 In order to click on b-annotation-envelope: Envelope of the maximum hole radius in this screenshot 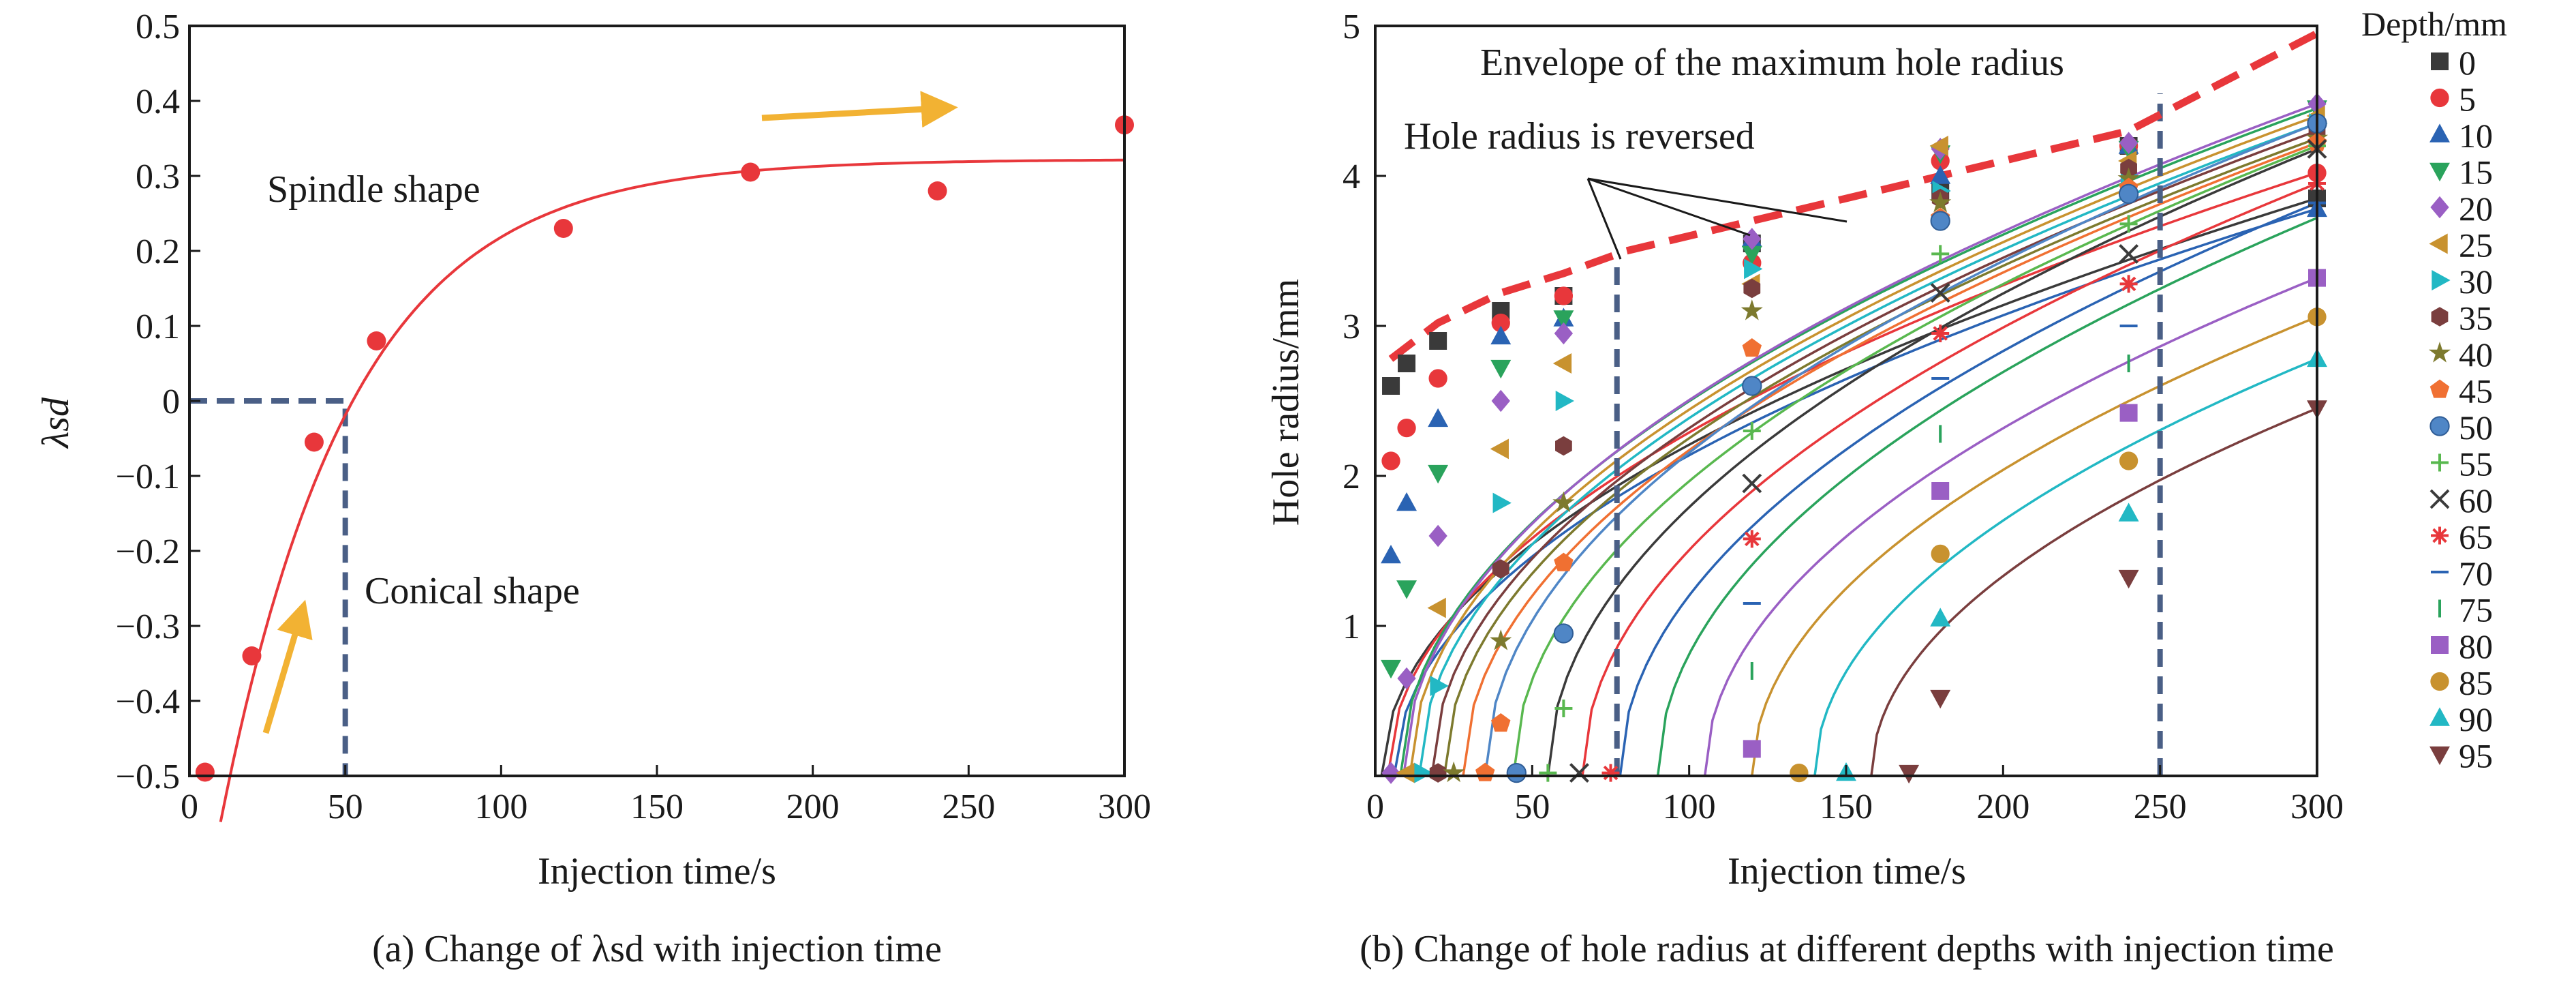, I will do `click(1772, 63)`.